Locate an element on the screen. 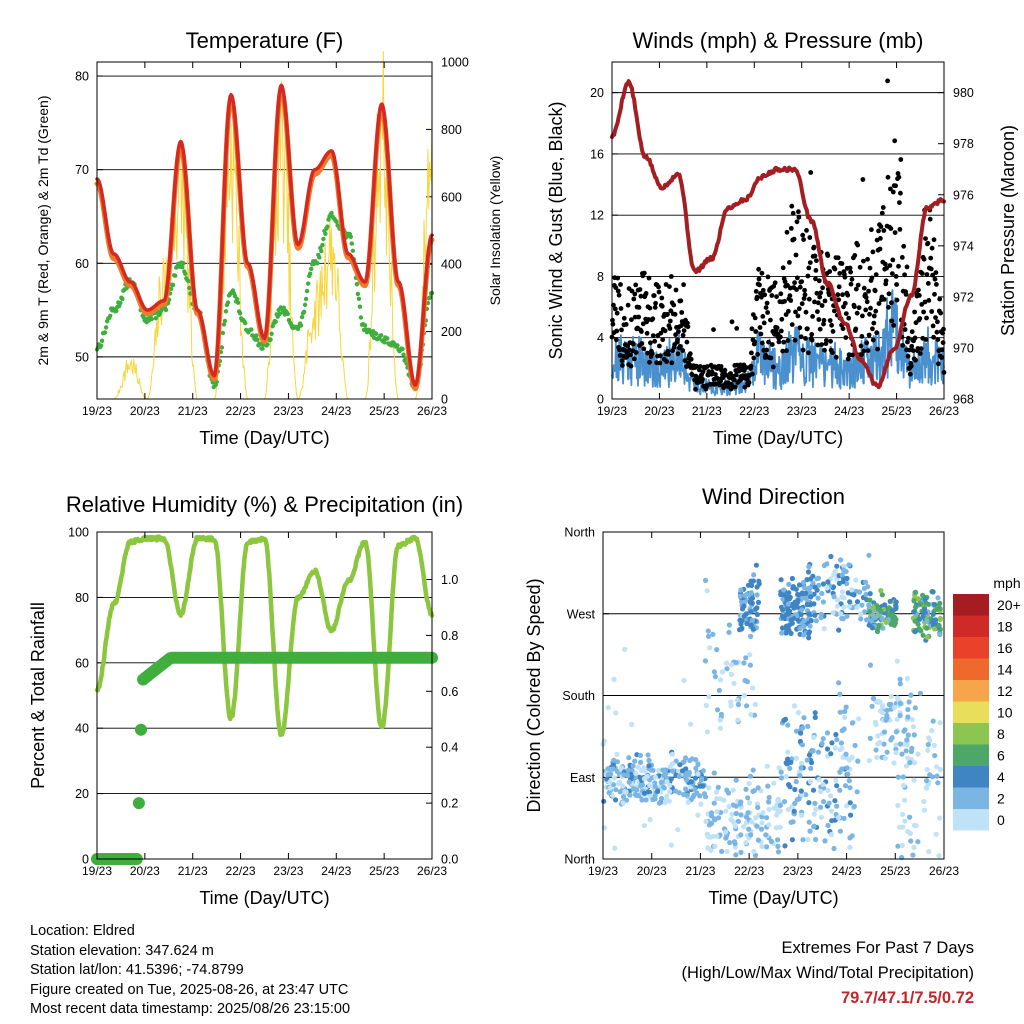 Image resolution: width=1024 pixels, height=1024 pixels. x-tick-label: 24/23 is located at coordinates (336, 411).